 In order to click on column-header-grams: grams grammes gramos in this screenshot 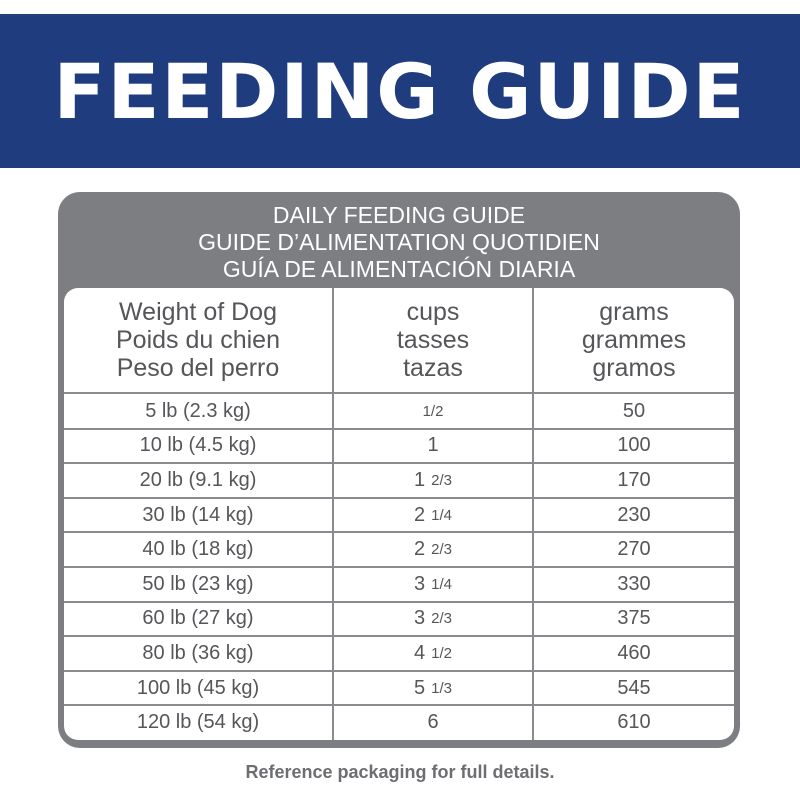, I will do `click(634, 340)`.